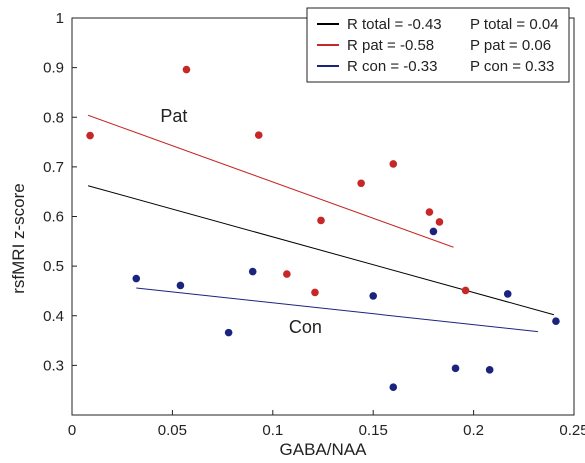  What do you see at coordinates (72, 430) in the screenshot?
I see `x-tick-label: 0` at bounding box center [72, 430].